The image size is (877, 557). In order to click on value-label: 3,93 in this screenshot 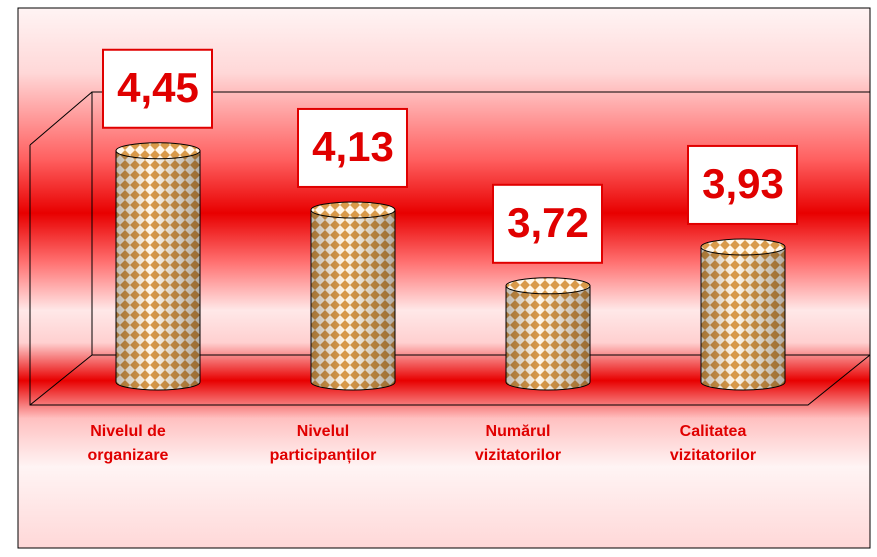, I will do `click(743, 183)`.